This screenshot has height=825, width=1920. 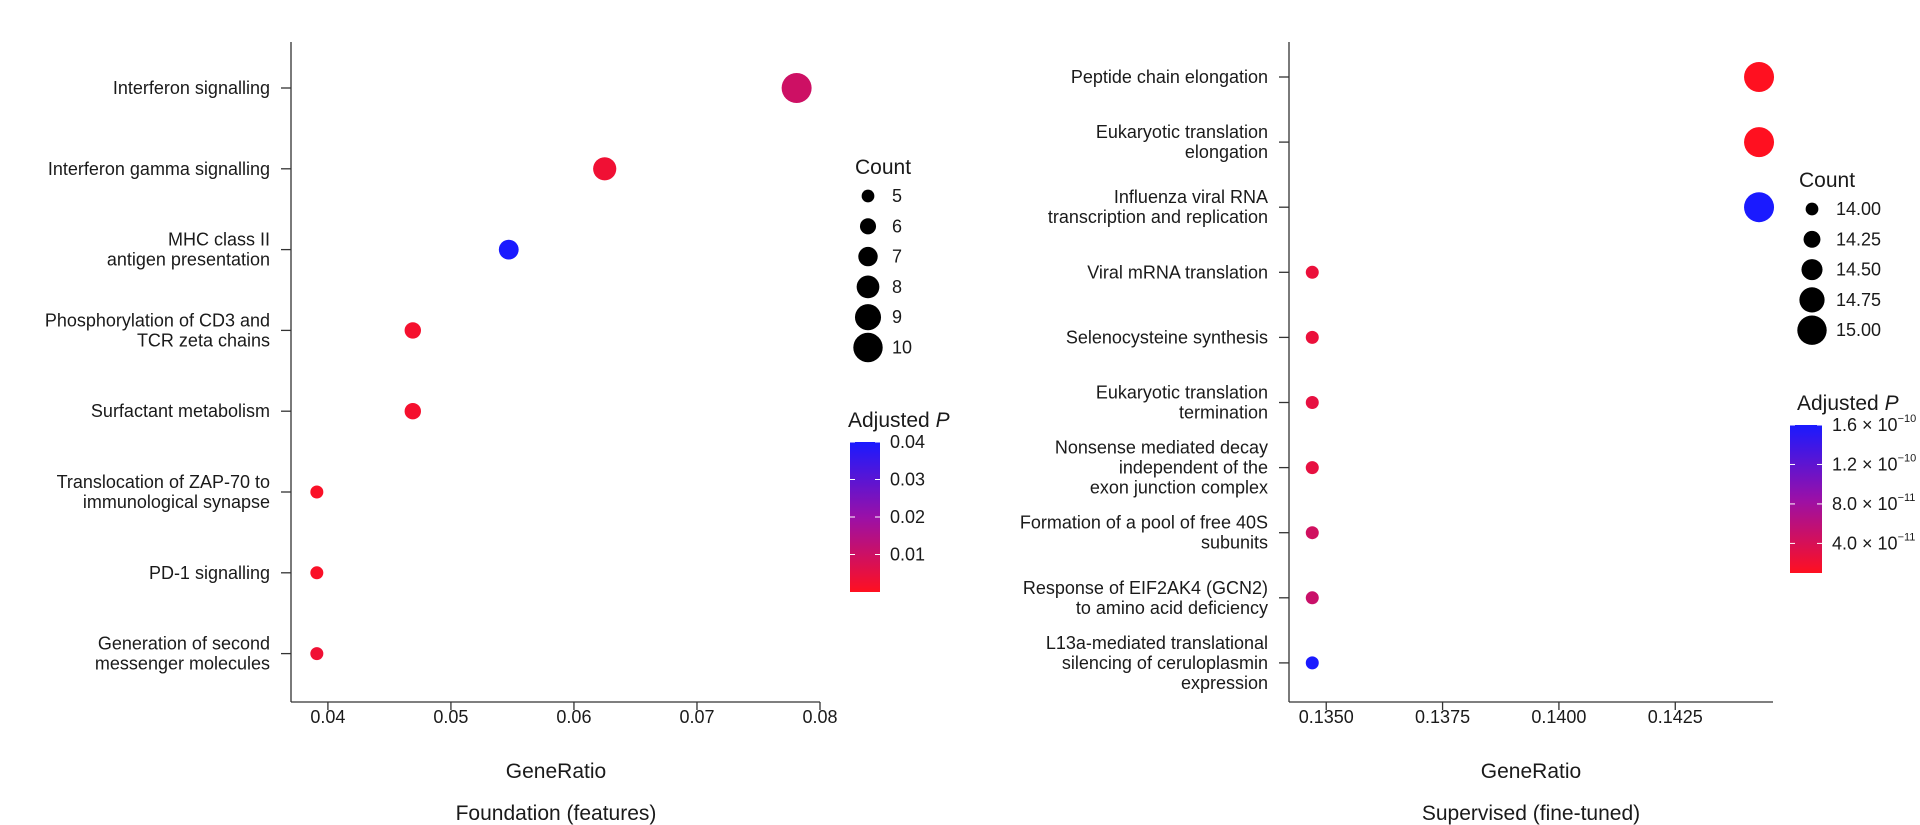 I want to click on color-legend-label-mantissa: 0.03, so click(x=907, y=480).